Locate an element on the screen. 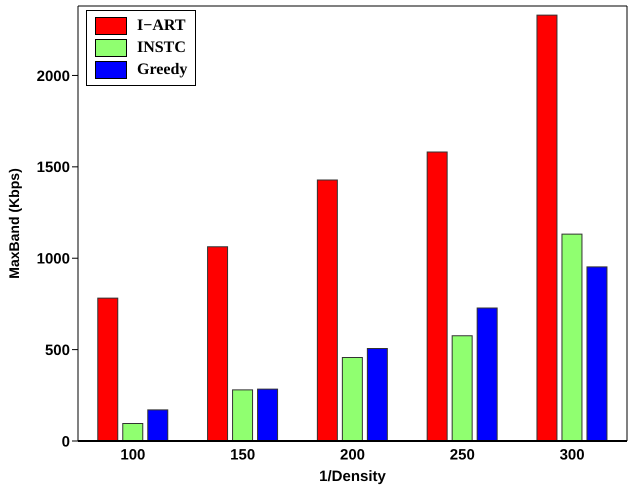  legend-label: INSTC is located at coordinates (161, 48).